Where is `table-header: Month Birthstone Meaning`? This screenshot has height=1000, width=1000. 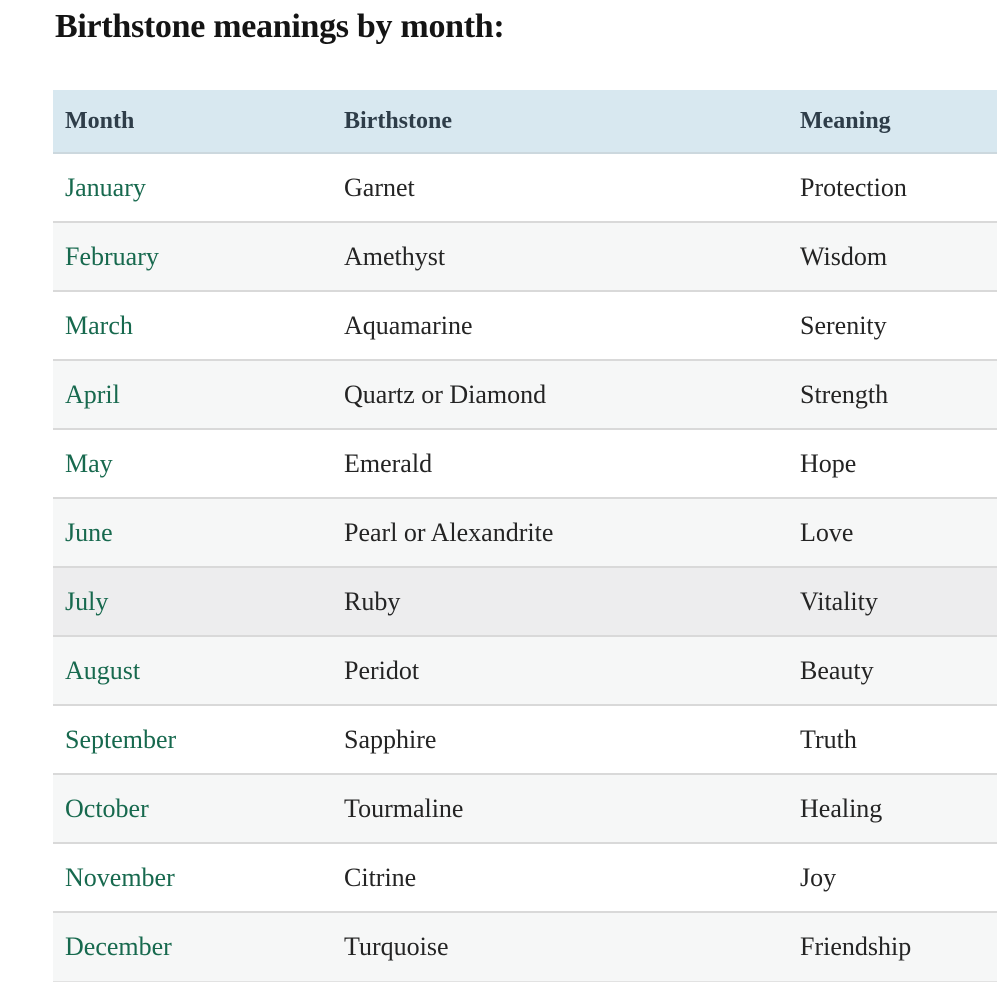
table-header: Month Birthstone Meaning is located at coordinates (525, 121).